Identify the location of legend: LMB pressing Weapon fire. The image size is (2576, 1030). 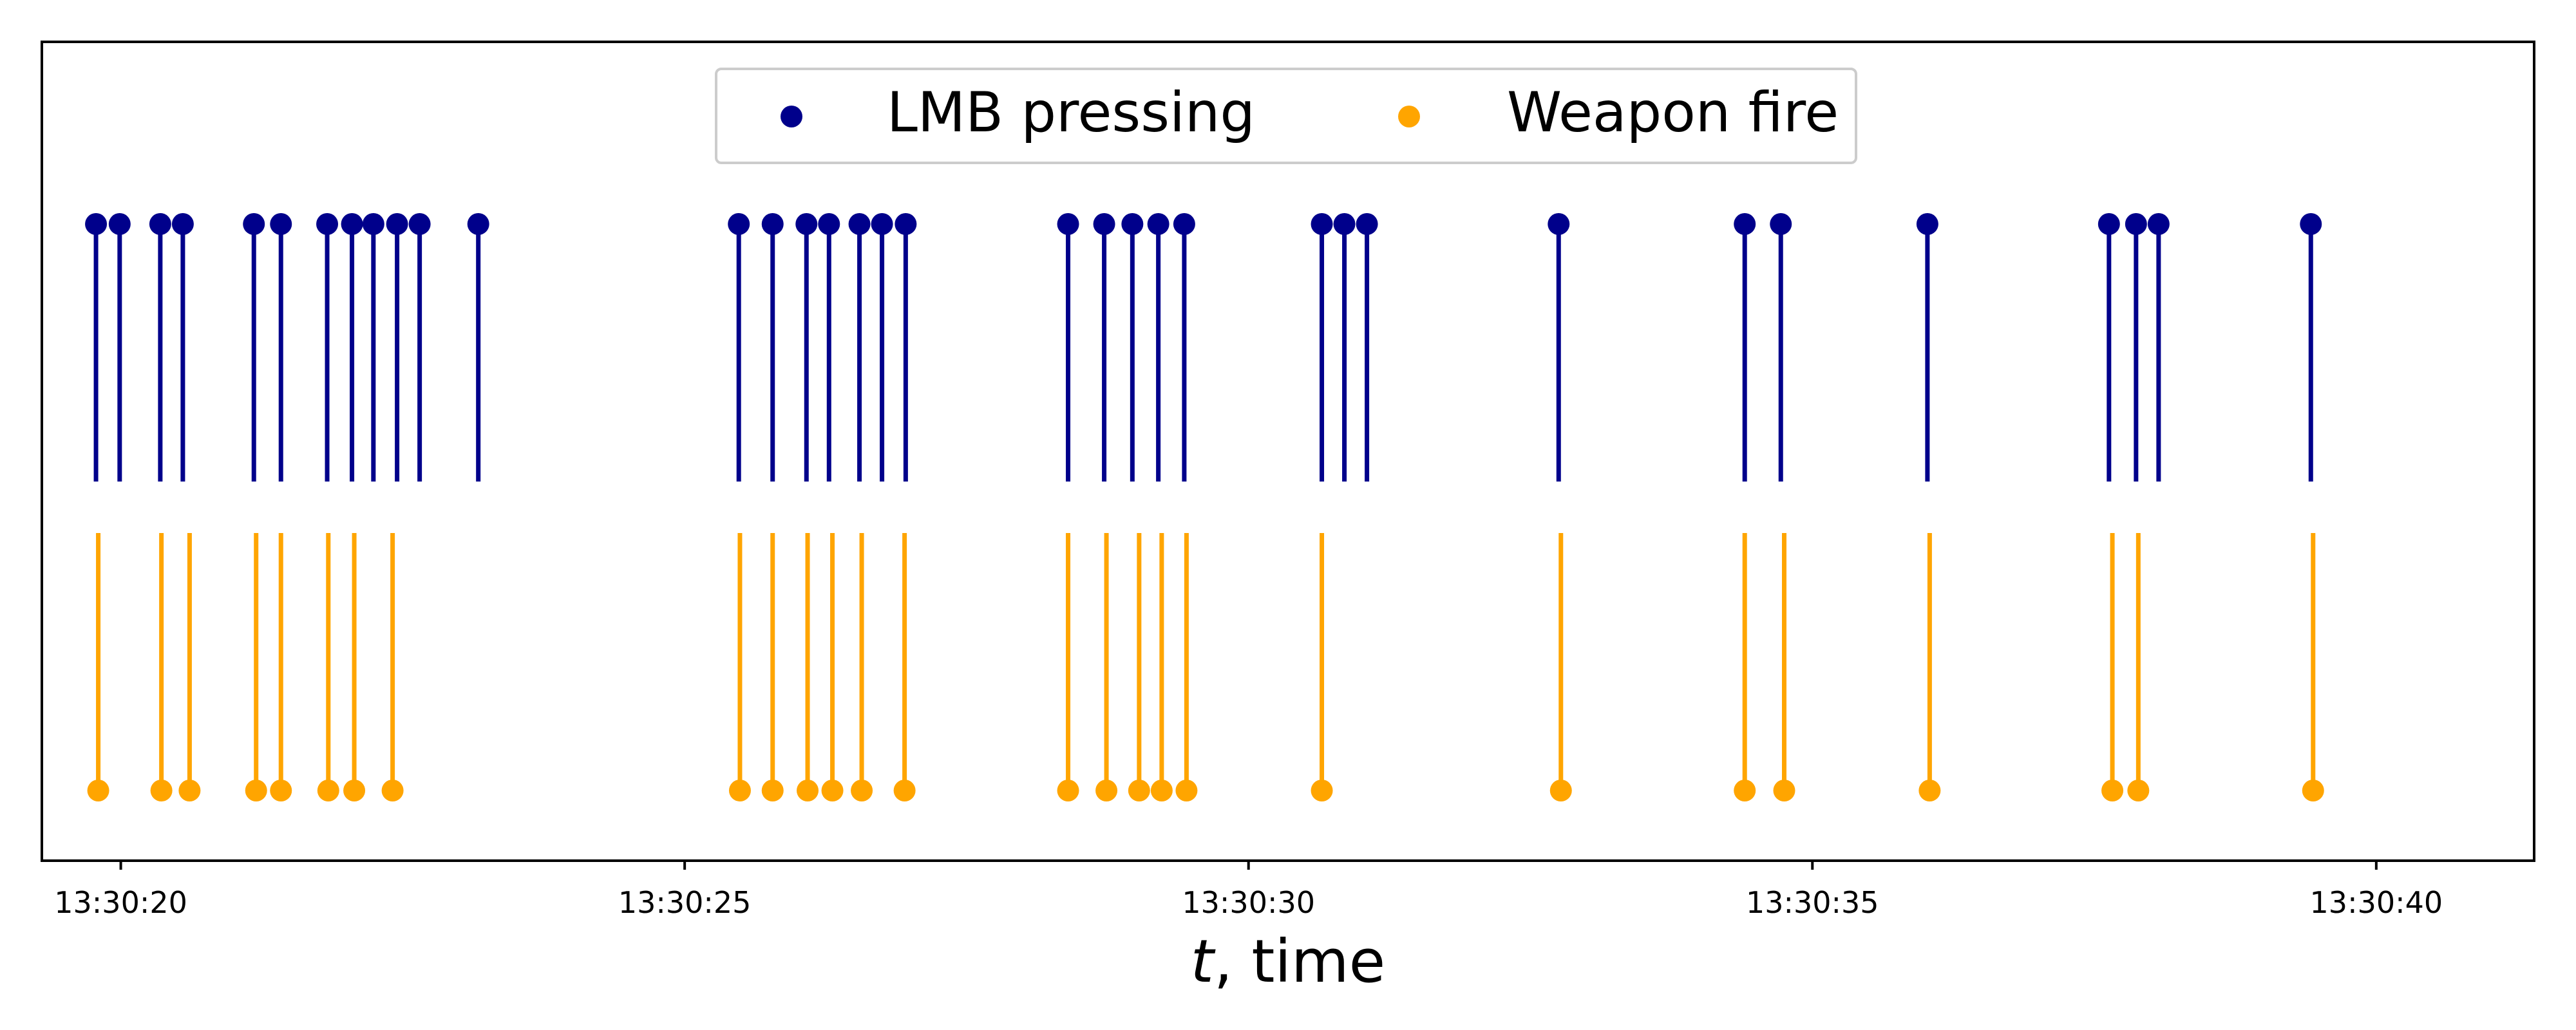
(1286, 116).